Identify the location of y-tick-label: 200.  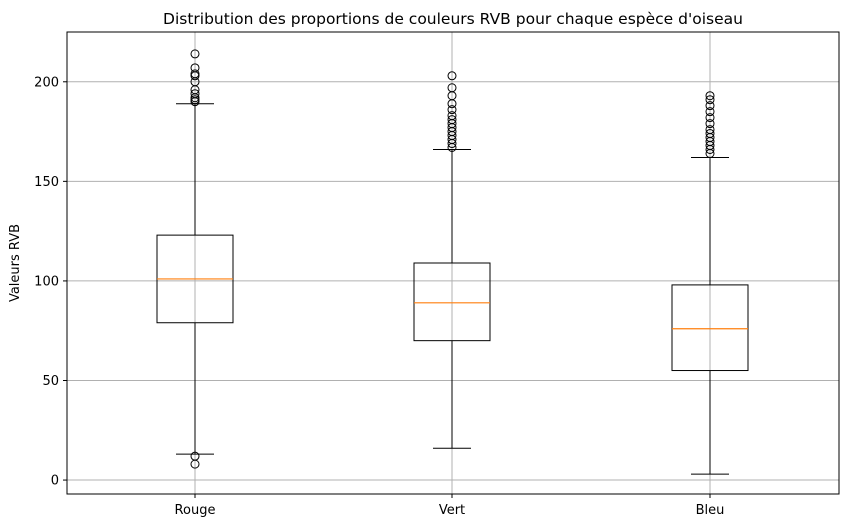
(46, 82).